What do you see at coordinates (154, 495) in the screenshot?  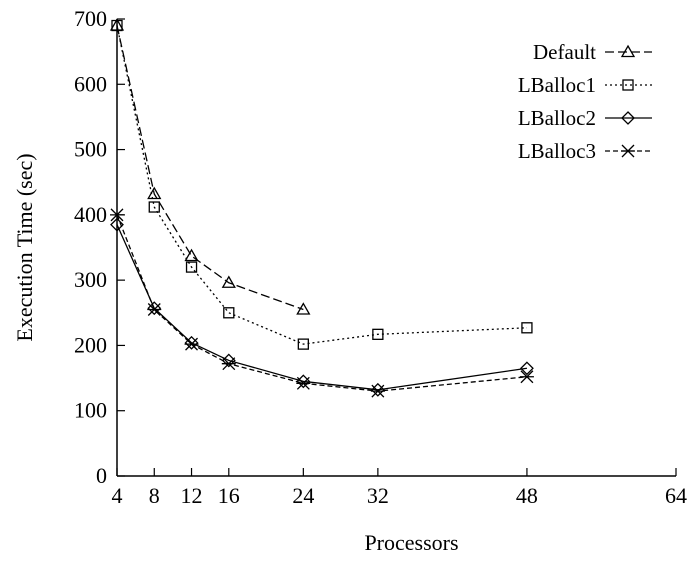 I see `x-tick-label: 8` at bounding box center [154, 495].